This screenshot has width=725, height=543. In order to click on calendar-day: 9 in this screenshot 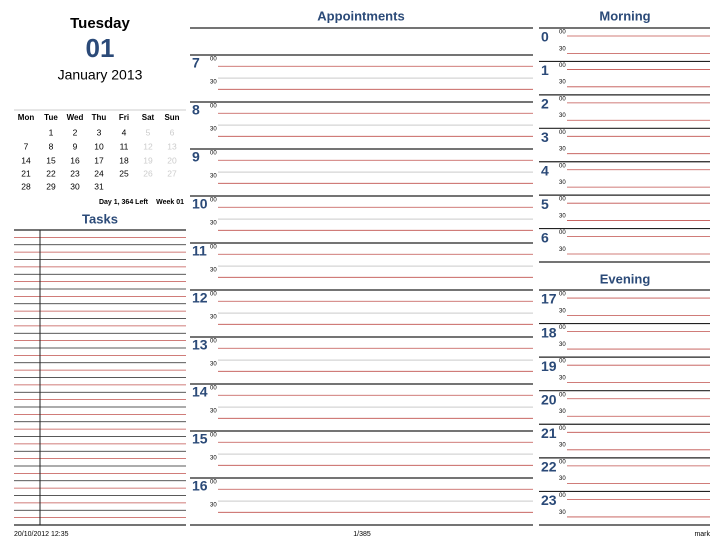, I will do `click(75, 146)`.